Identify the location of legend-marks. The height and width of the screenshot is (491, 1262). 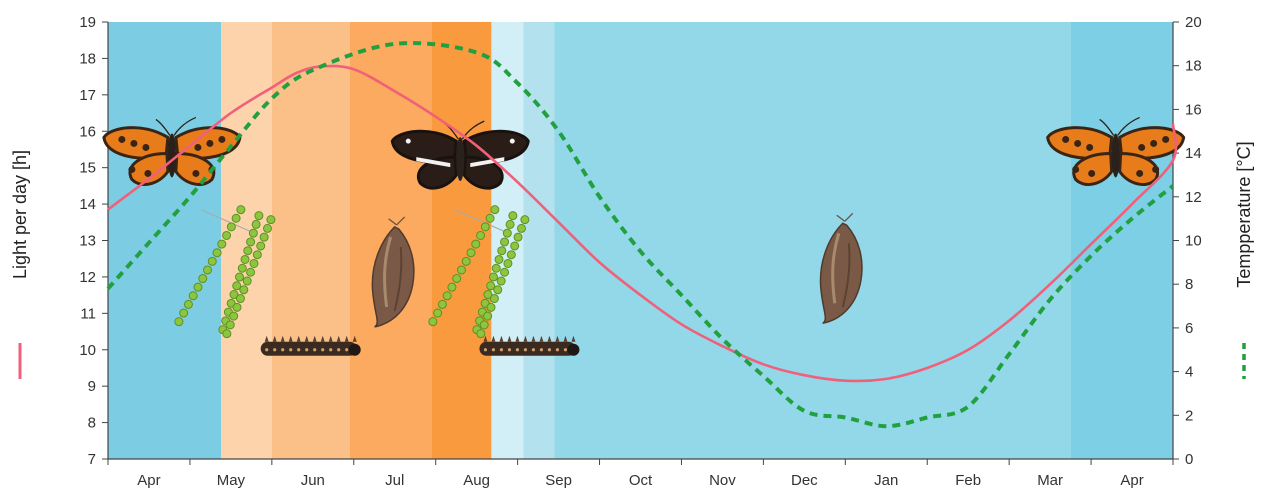
(632, 361).